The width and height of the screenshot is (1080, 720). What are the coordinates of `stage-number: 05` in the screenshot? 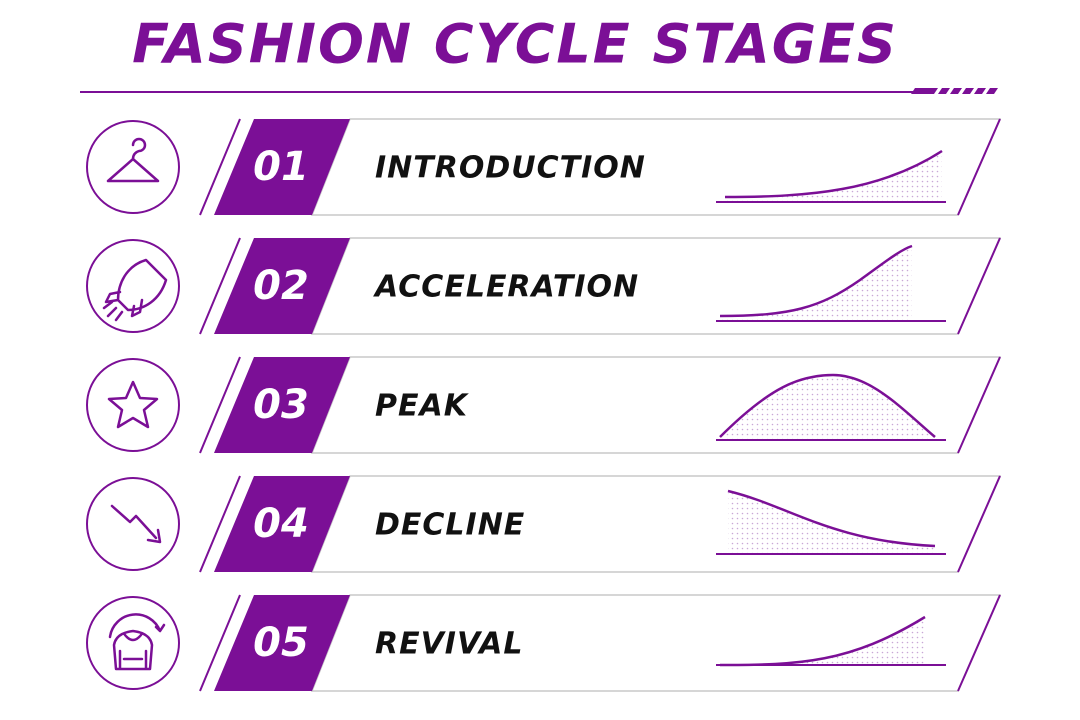 It's located at (281, 643).